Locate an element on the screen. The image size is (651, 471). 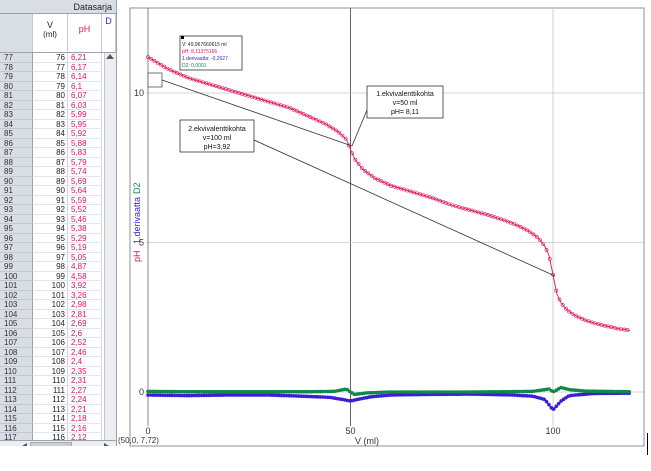
cell-ph: 6,21 is located at coordinates (85, 58).